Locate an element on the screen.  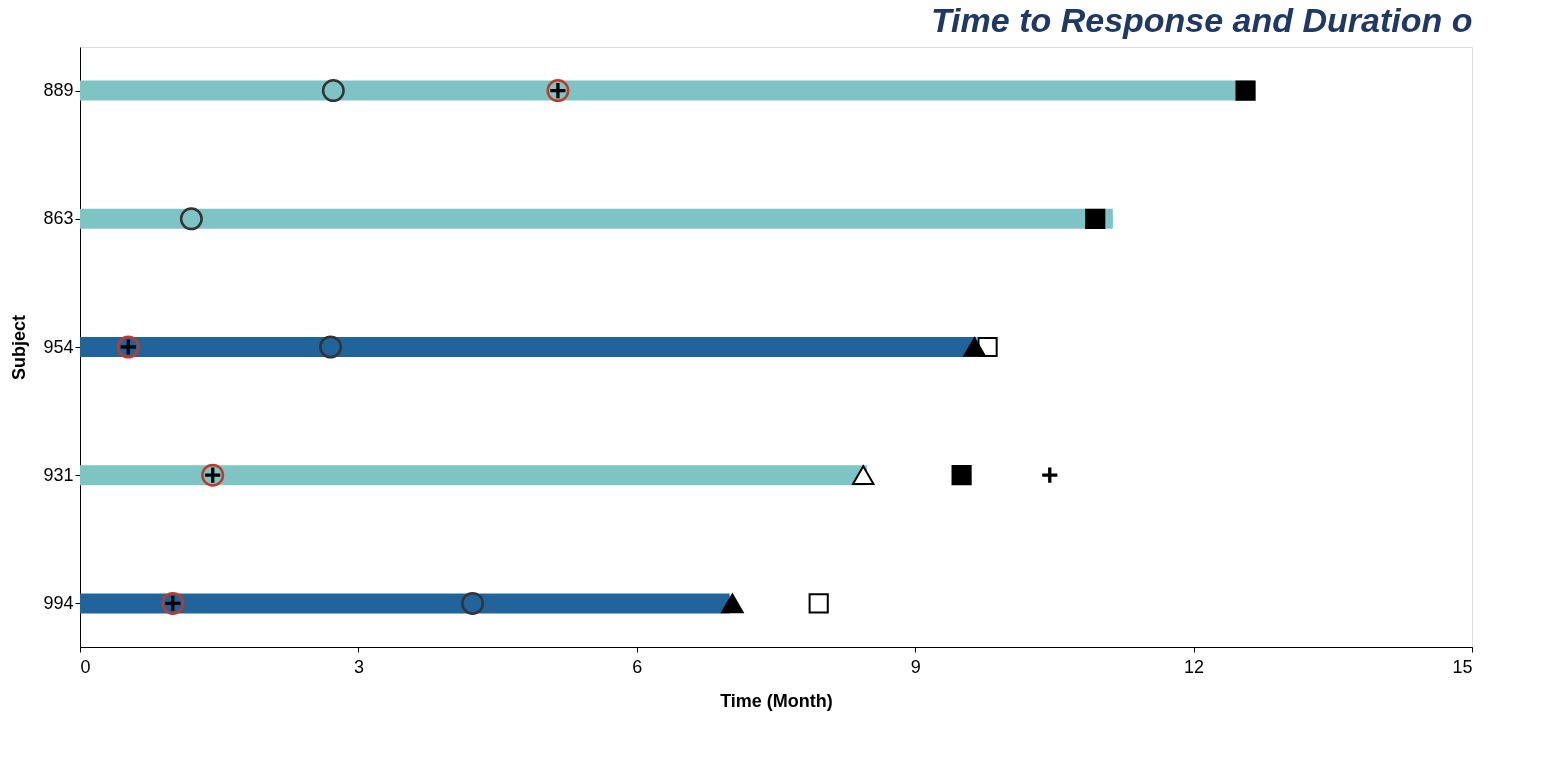
y-axis-title: Subject is located at coordinates (19, 347).